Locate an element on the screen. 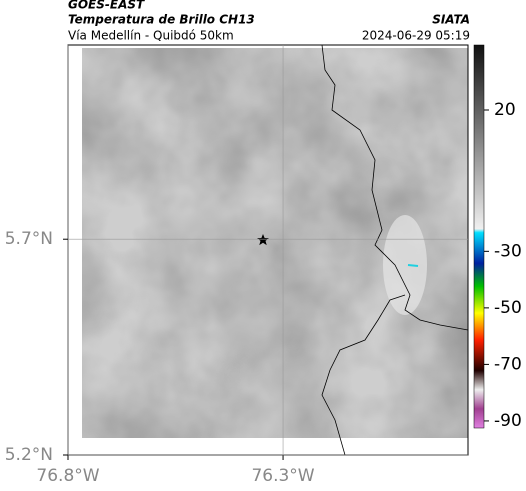  y-tick-label: 5.7°N is located at coordinates (29, 239).